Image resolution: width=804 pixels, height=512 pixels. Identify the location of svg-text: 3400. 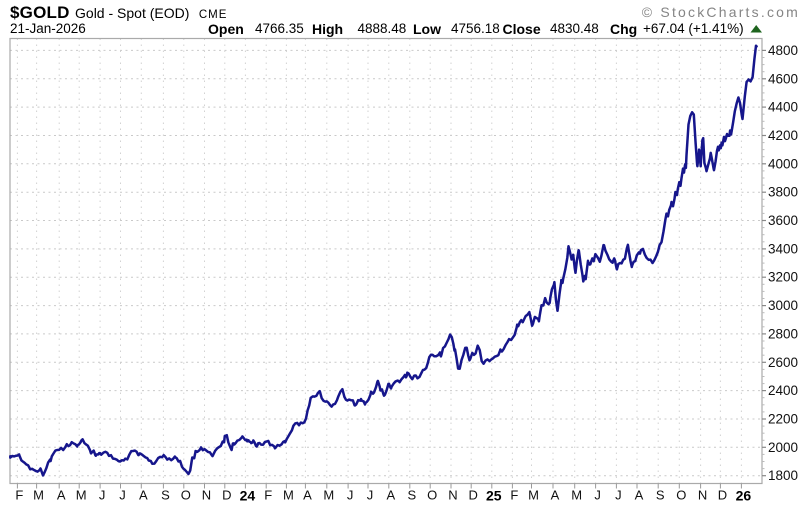
(783, 248).